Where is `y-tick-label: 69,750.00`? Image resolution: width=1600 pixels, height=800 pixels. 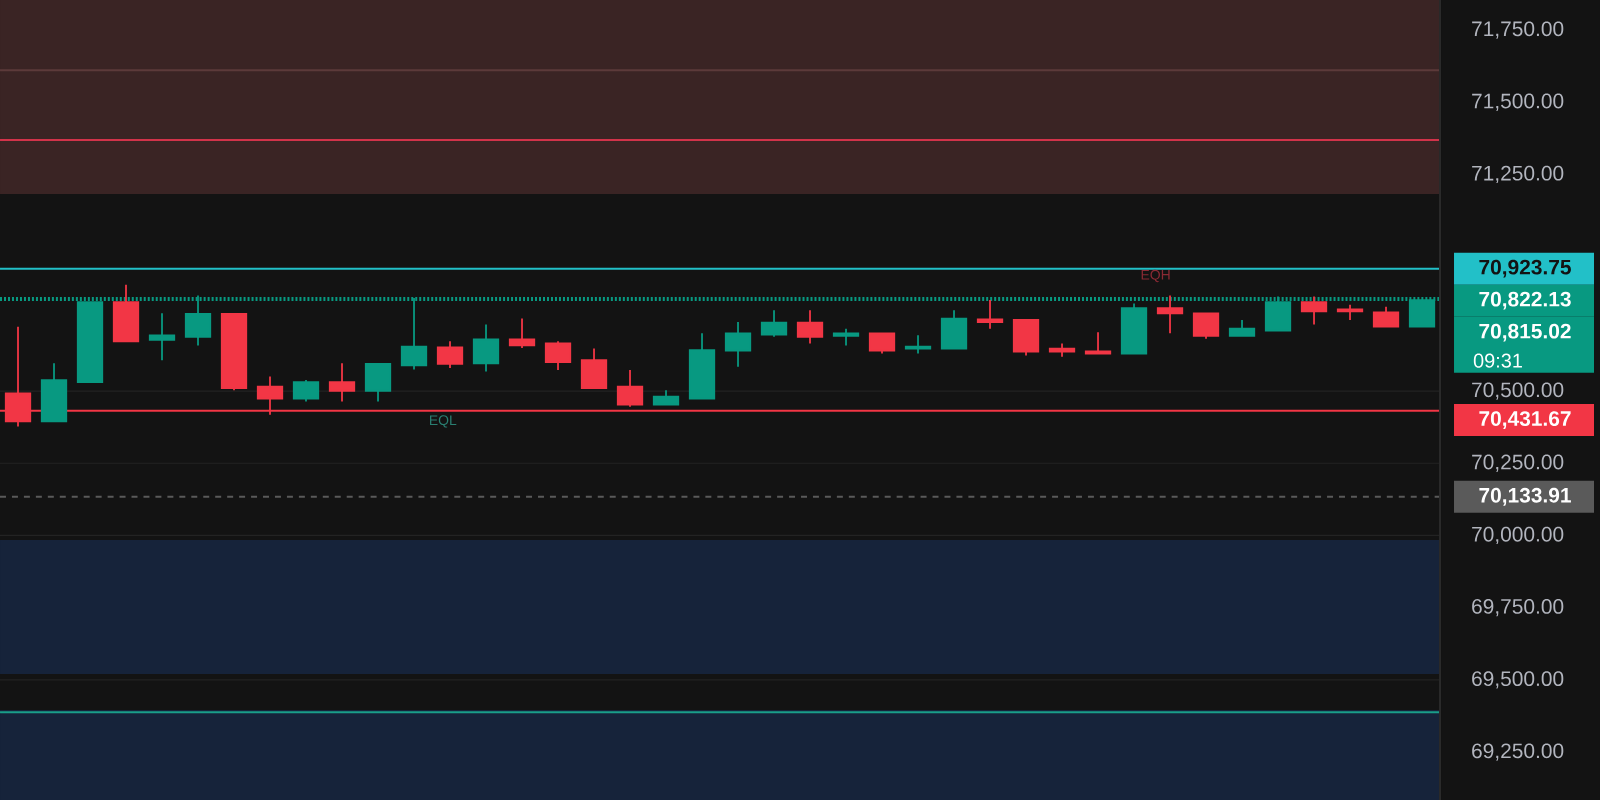
y-tick-label: 69,750.00 is located at coordinates (1518, 608).